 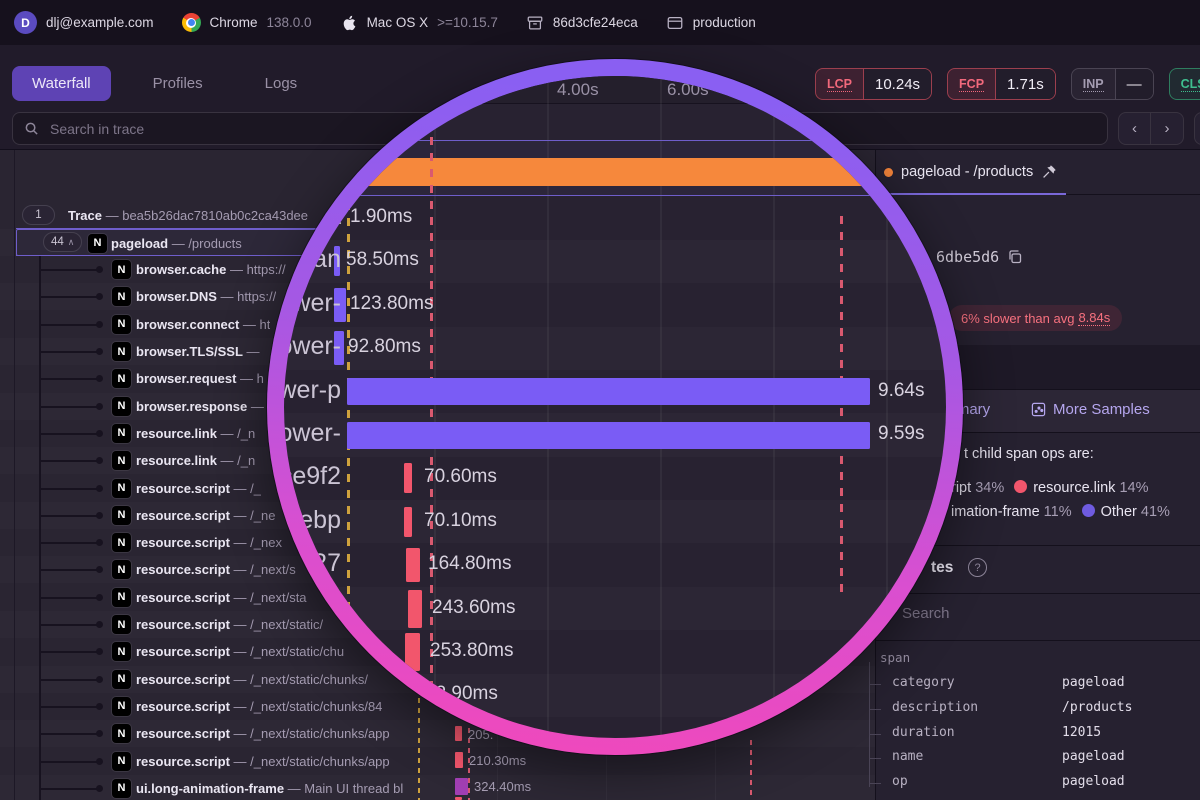 What do you see at coordinates (1018, 318) in the screenshot?
I see `slower-text: 6% slower than avg` at bounding box center [1018, 318].